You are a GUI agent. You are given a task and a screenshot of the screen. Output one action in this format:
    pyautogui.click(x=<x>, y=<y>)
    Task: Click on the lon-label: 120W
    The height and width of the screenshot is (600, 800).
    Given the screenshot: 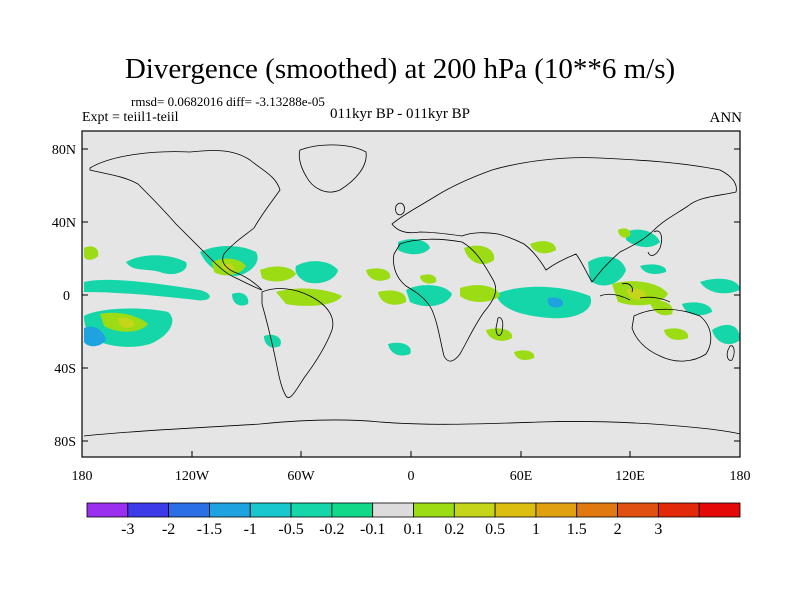 What is the action you would take?
    pyautogui.click(x=192, y=476)
    